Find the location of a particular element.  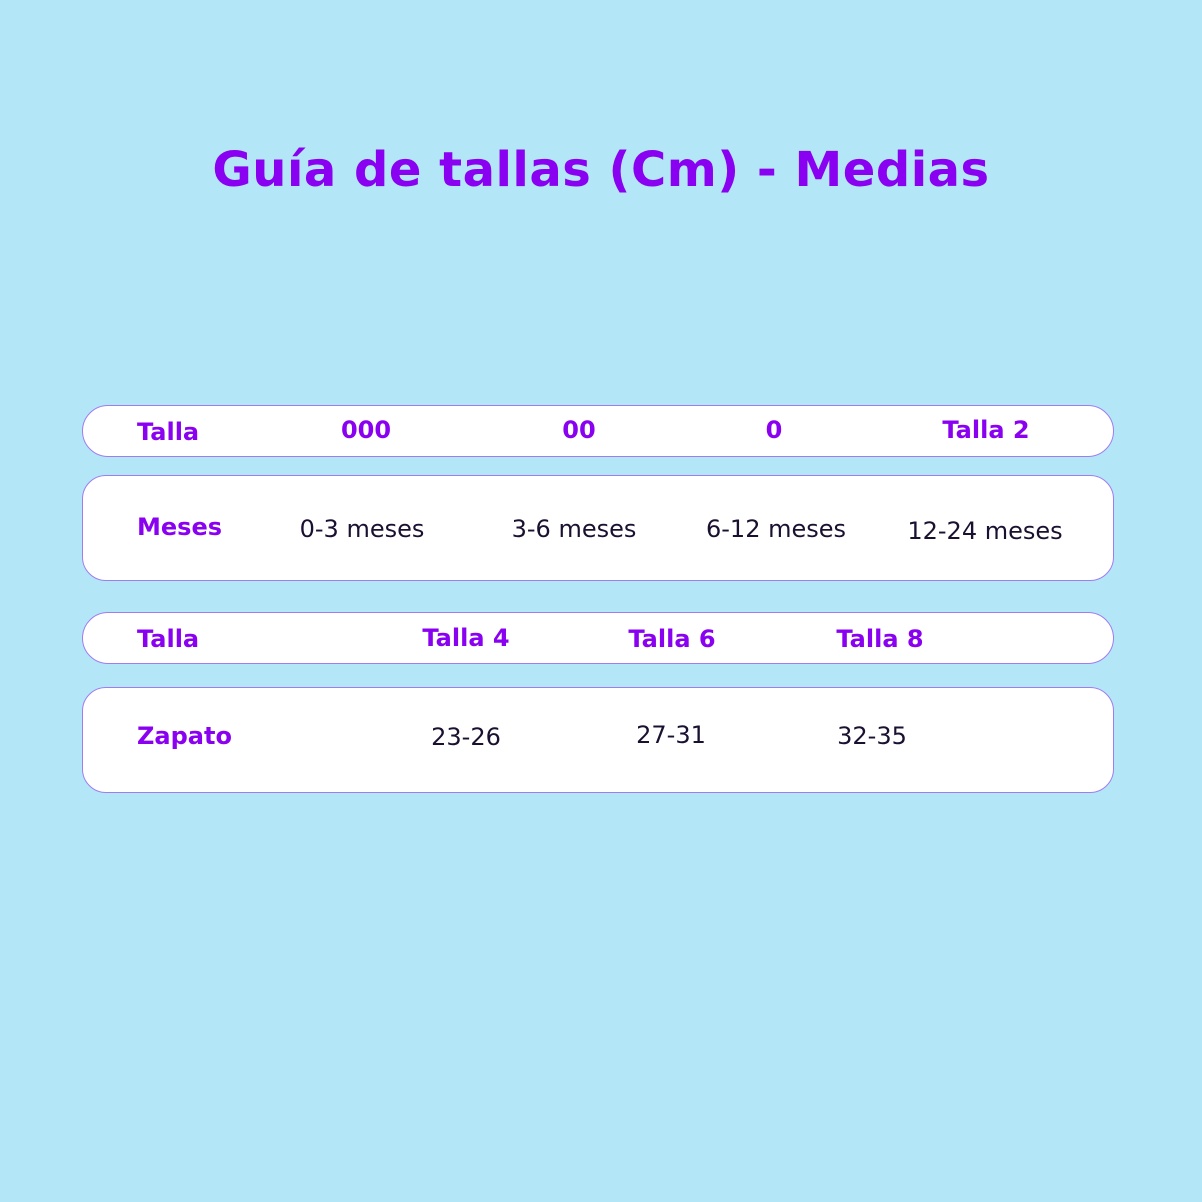

row-cell: 23-26 is located at coordinates (466, 737).